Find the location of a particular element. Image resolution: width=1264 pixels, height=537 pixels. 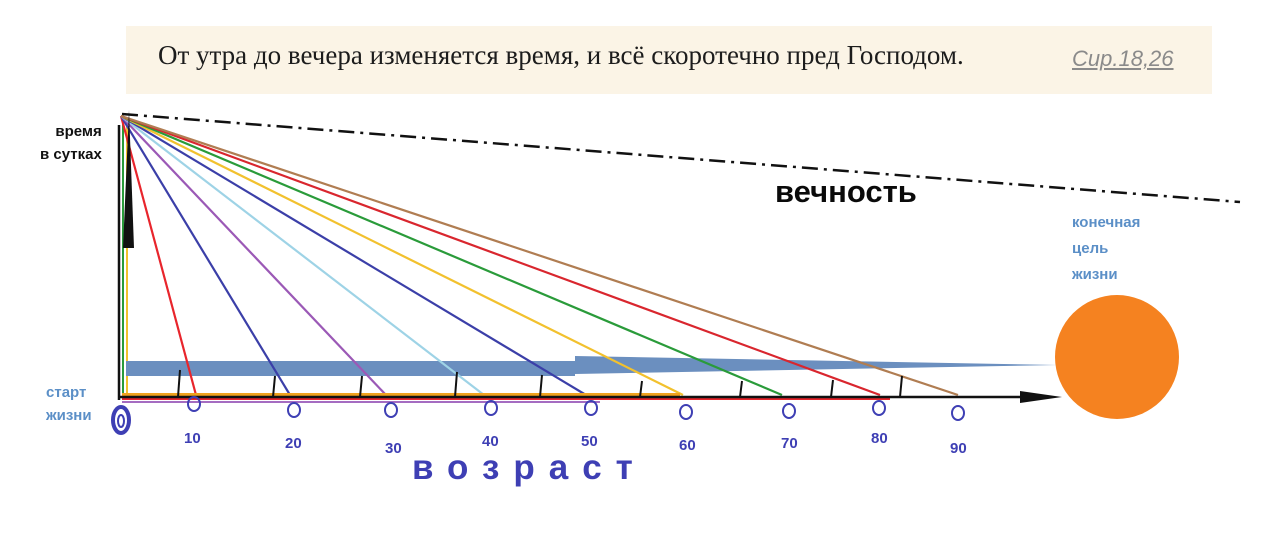

sun-circle is located at coordinates (1117, 357).